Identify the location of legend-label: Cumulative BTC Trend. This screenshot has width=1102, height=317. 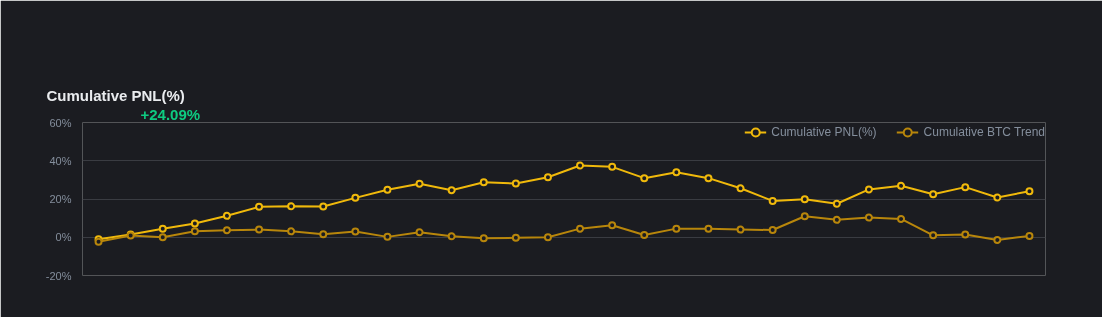
(984, 132).